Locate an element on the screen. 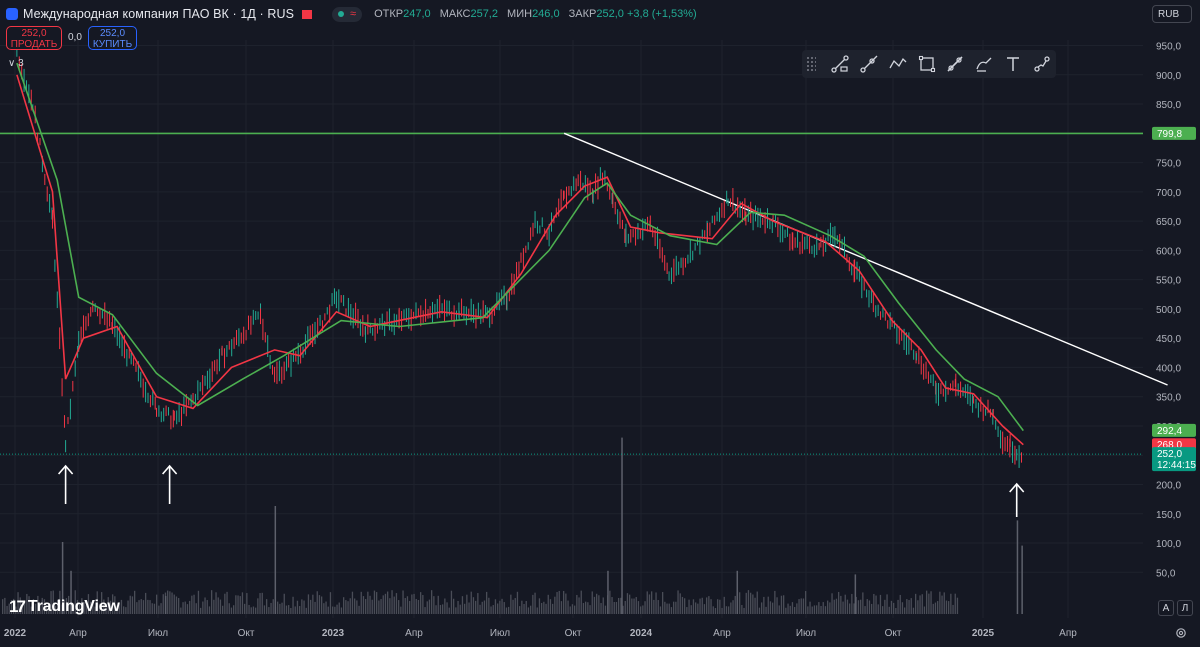 This screenshot has width=1200, height=647. auto-scale-button: A is located at coordinates (1166, 608).